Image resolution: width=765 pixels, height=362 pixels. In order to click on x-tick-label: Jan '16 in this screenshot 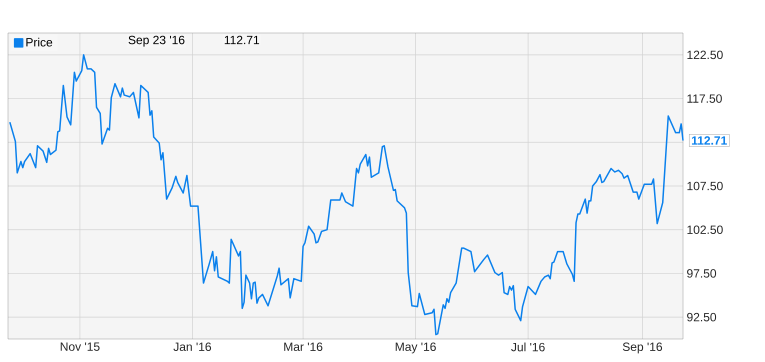, I will do `click(192, 347)`.